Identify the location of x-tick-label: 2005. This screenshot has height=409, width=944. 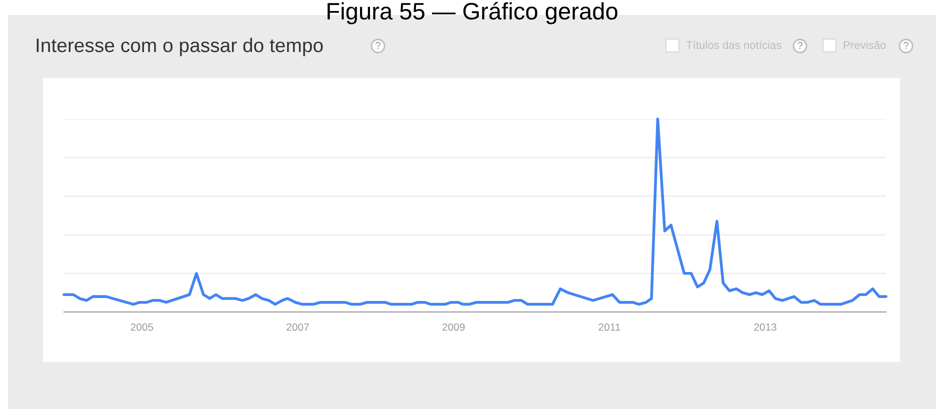
(142, 327).